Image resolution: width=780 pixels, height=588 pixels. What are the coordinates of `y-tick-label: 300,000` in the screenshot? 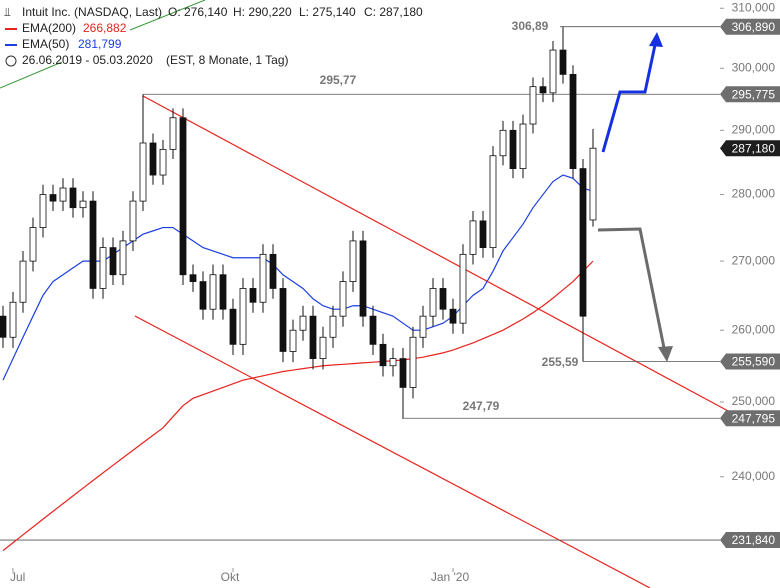 It's located at (754, 67).